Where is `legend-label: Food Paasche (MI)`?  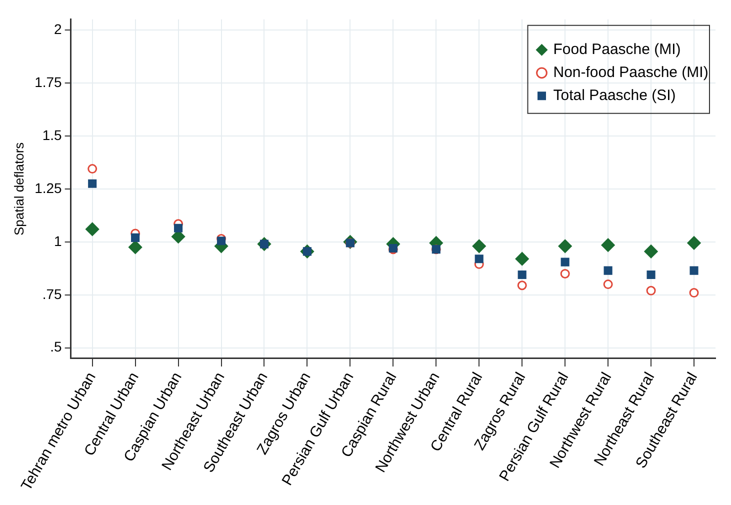
legend-label: Food Paasche (MI) is located at coordinates (617, 49).